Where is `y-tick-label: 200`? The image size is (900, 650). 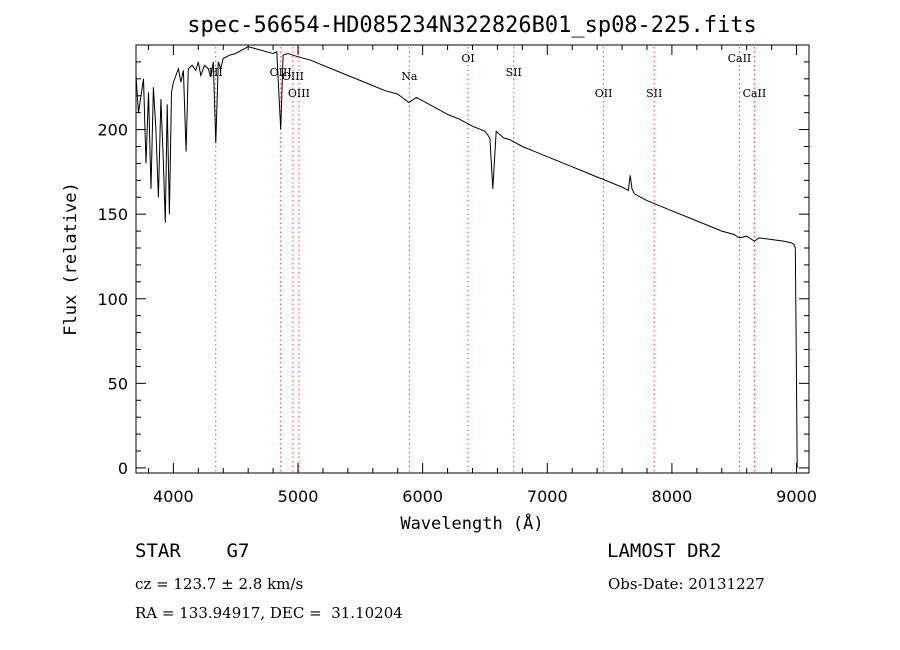
y-tick-label: 200 is located at coordinates (112, 130).